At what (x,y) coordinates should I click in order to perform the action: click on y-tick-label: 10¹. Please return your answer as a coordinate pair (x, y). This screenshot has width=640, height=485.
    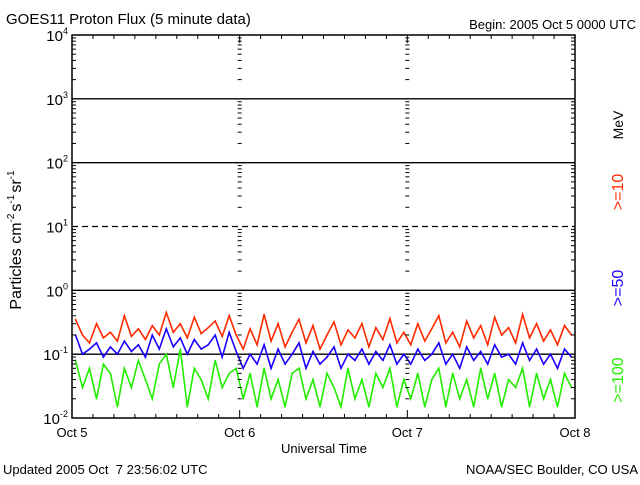
    Looking at the image, I should click on (57, 227).